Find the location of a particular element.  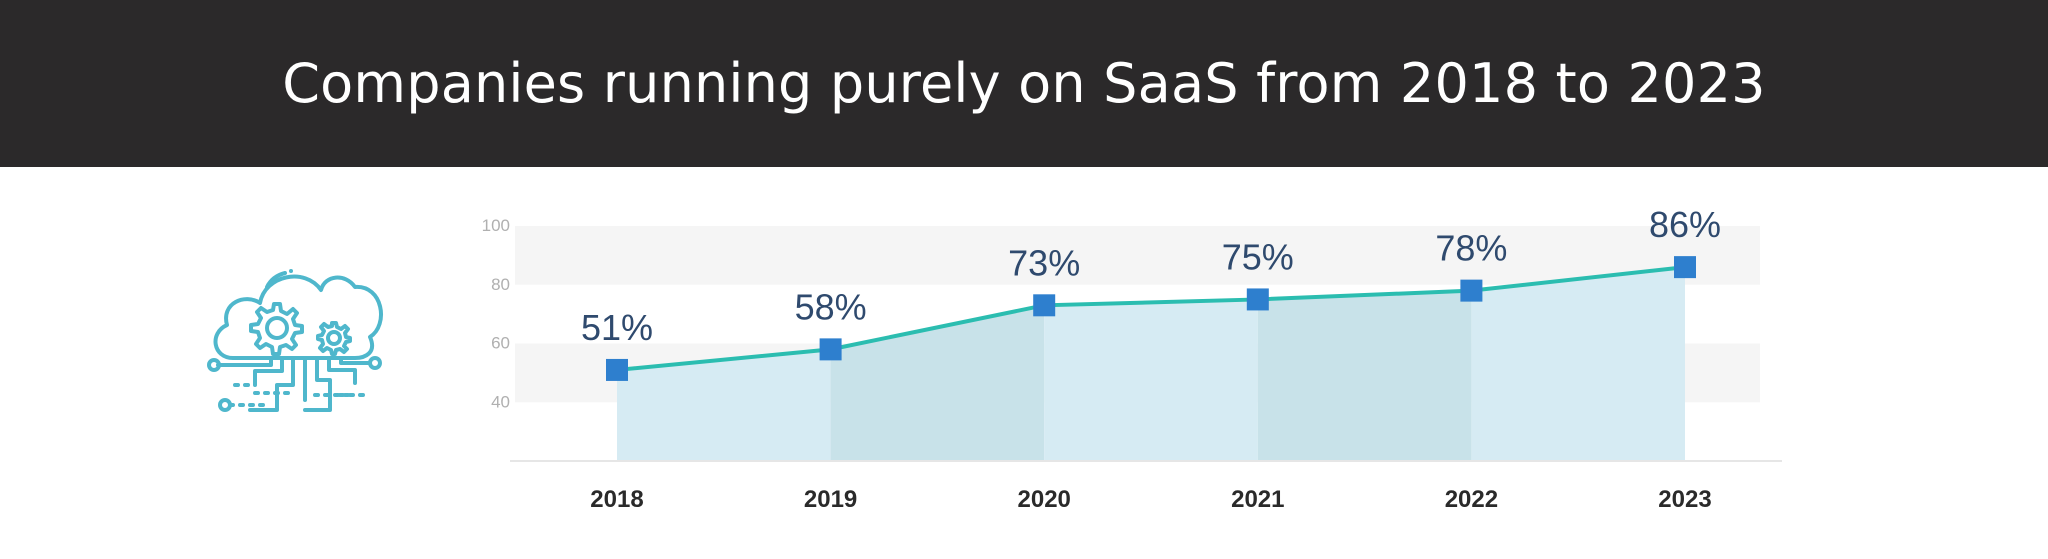

data-point-2019 is located at coordinates (830, 349).